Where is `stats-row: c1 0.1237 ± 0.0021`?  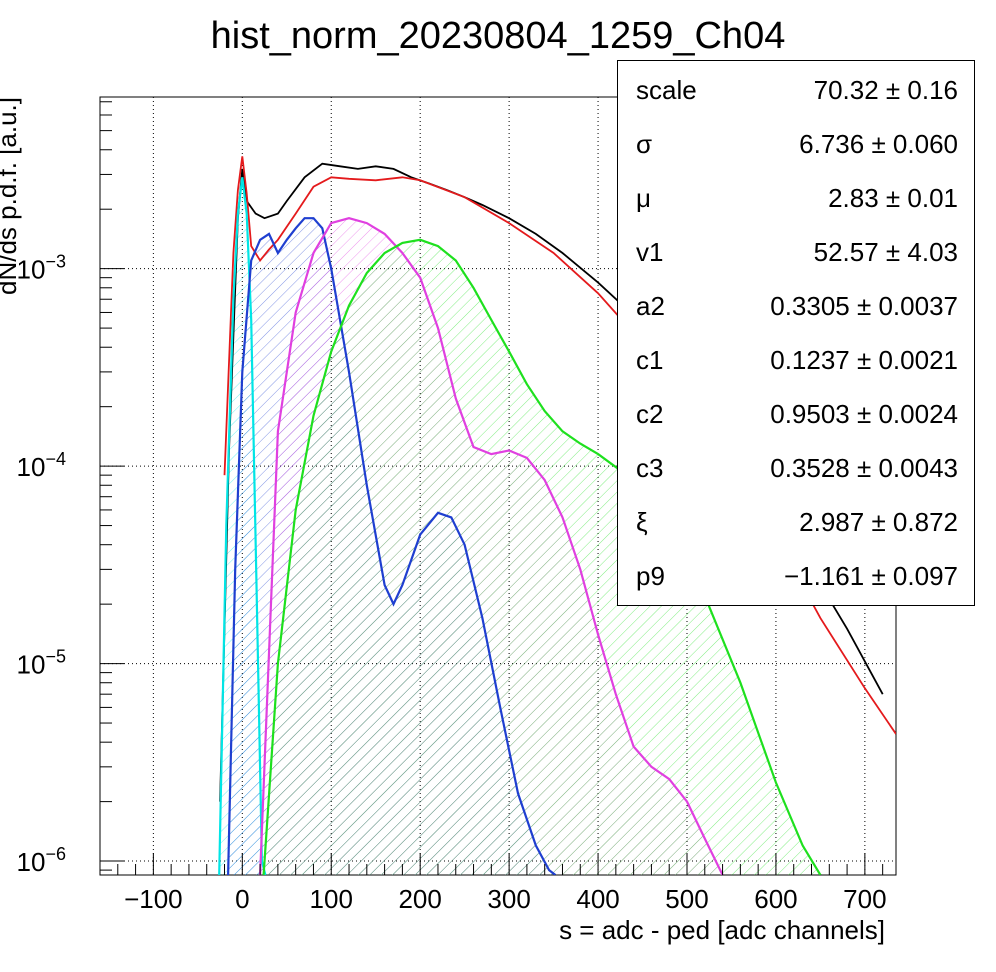
stats-row: c1 0.1237 ± 0.0021 is located at coordinates (796, 358).